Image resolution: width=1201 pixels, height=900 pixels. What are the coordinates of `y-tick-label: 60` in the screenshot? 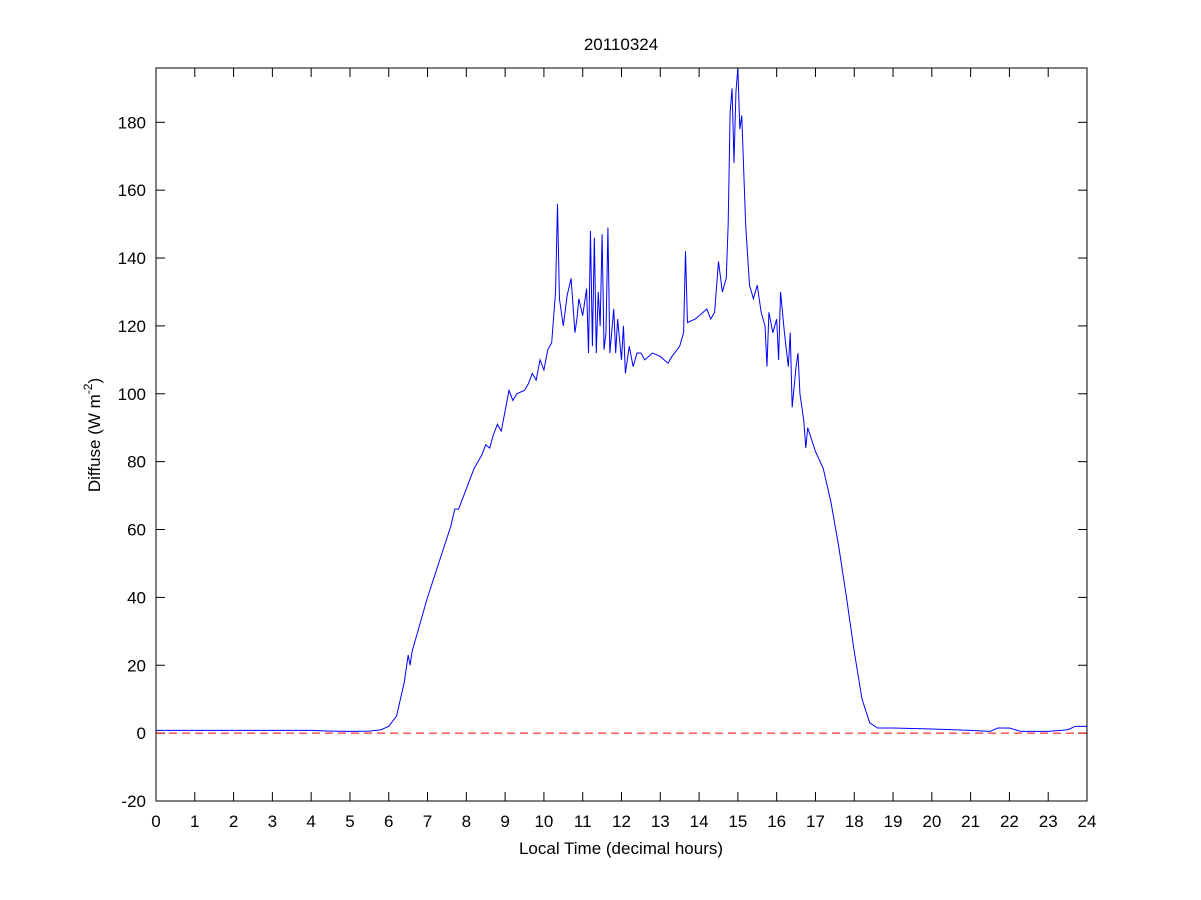 It's located at (136, 530).